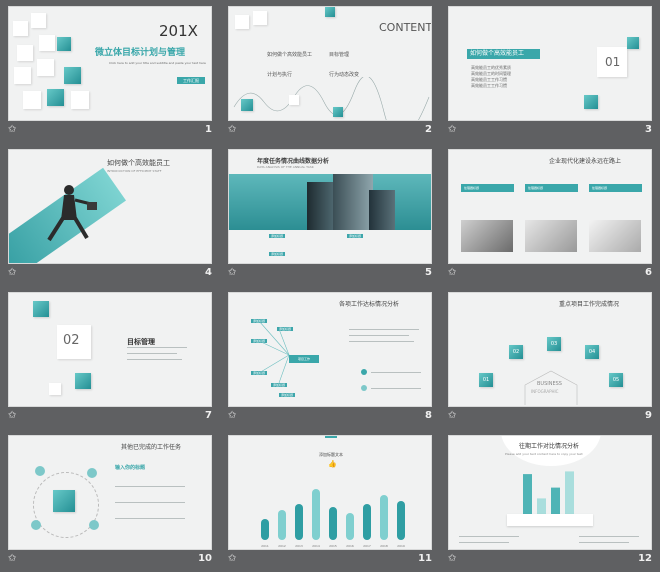 The image size is (660, 572). Describe the element at coordinates (428, 129) in the screenshot. I see `slide-number: 2` at that location.